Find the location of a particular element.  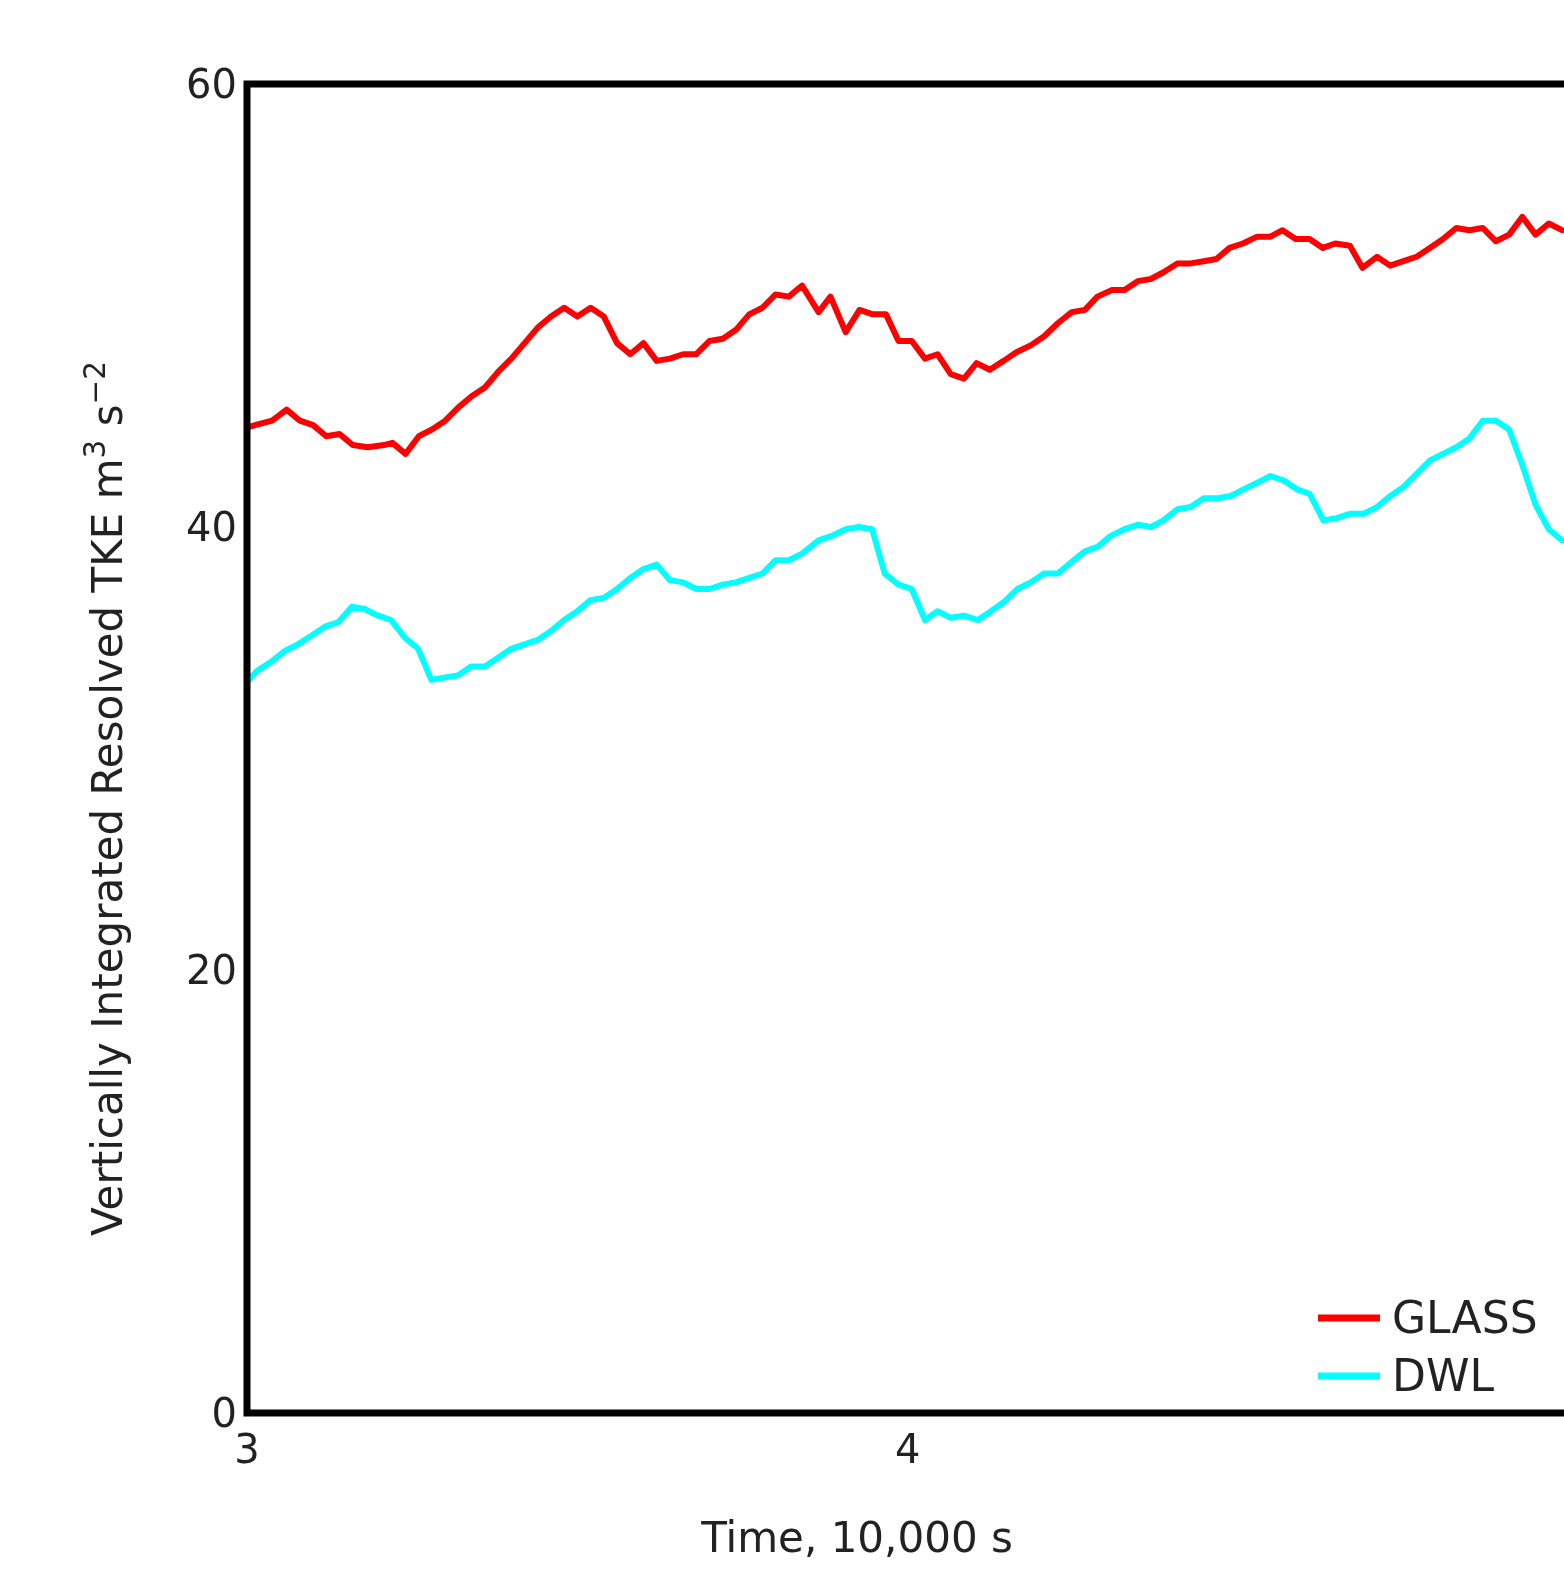

legend-label: GLASS is located at coordinates (1465, 1318).